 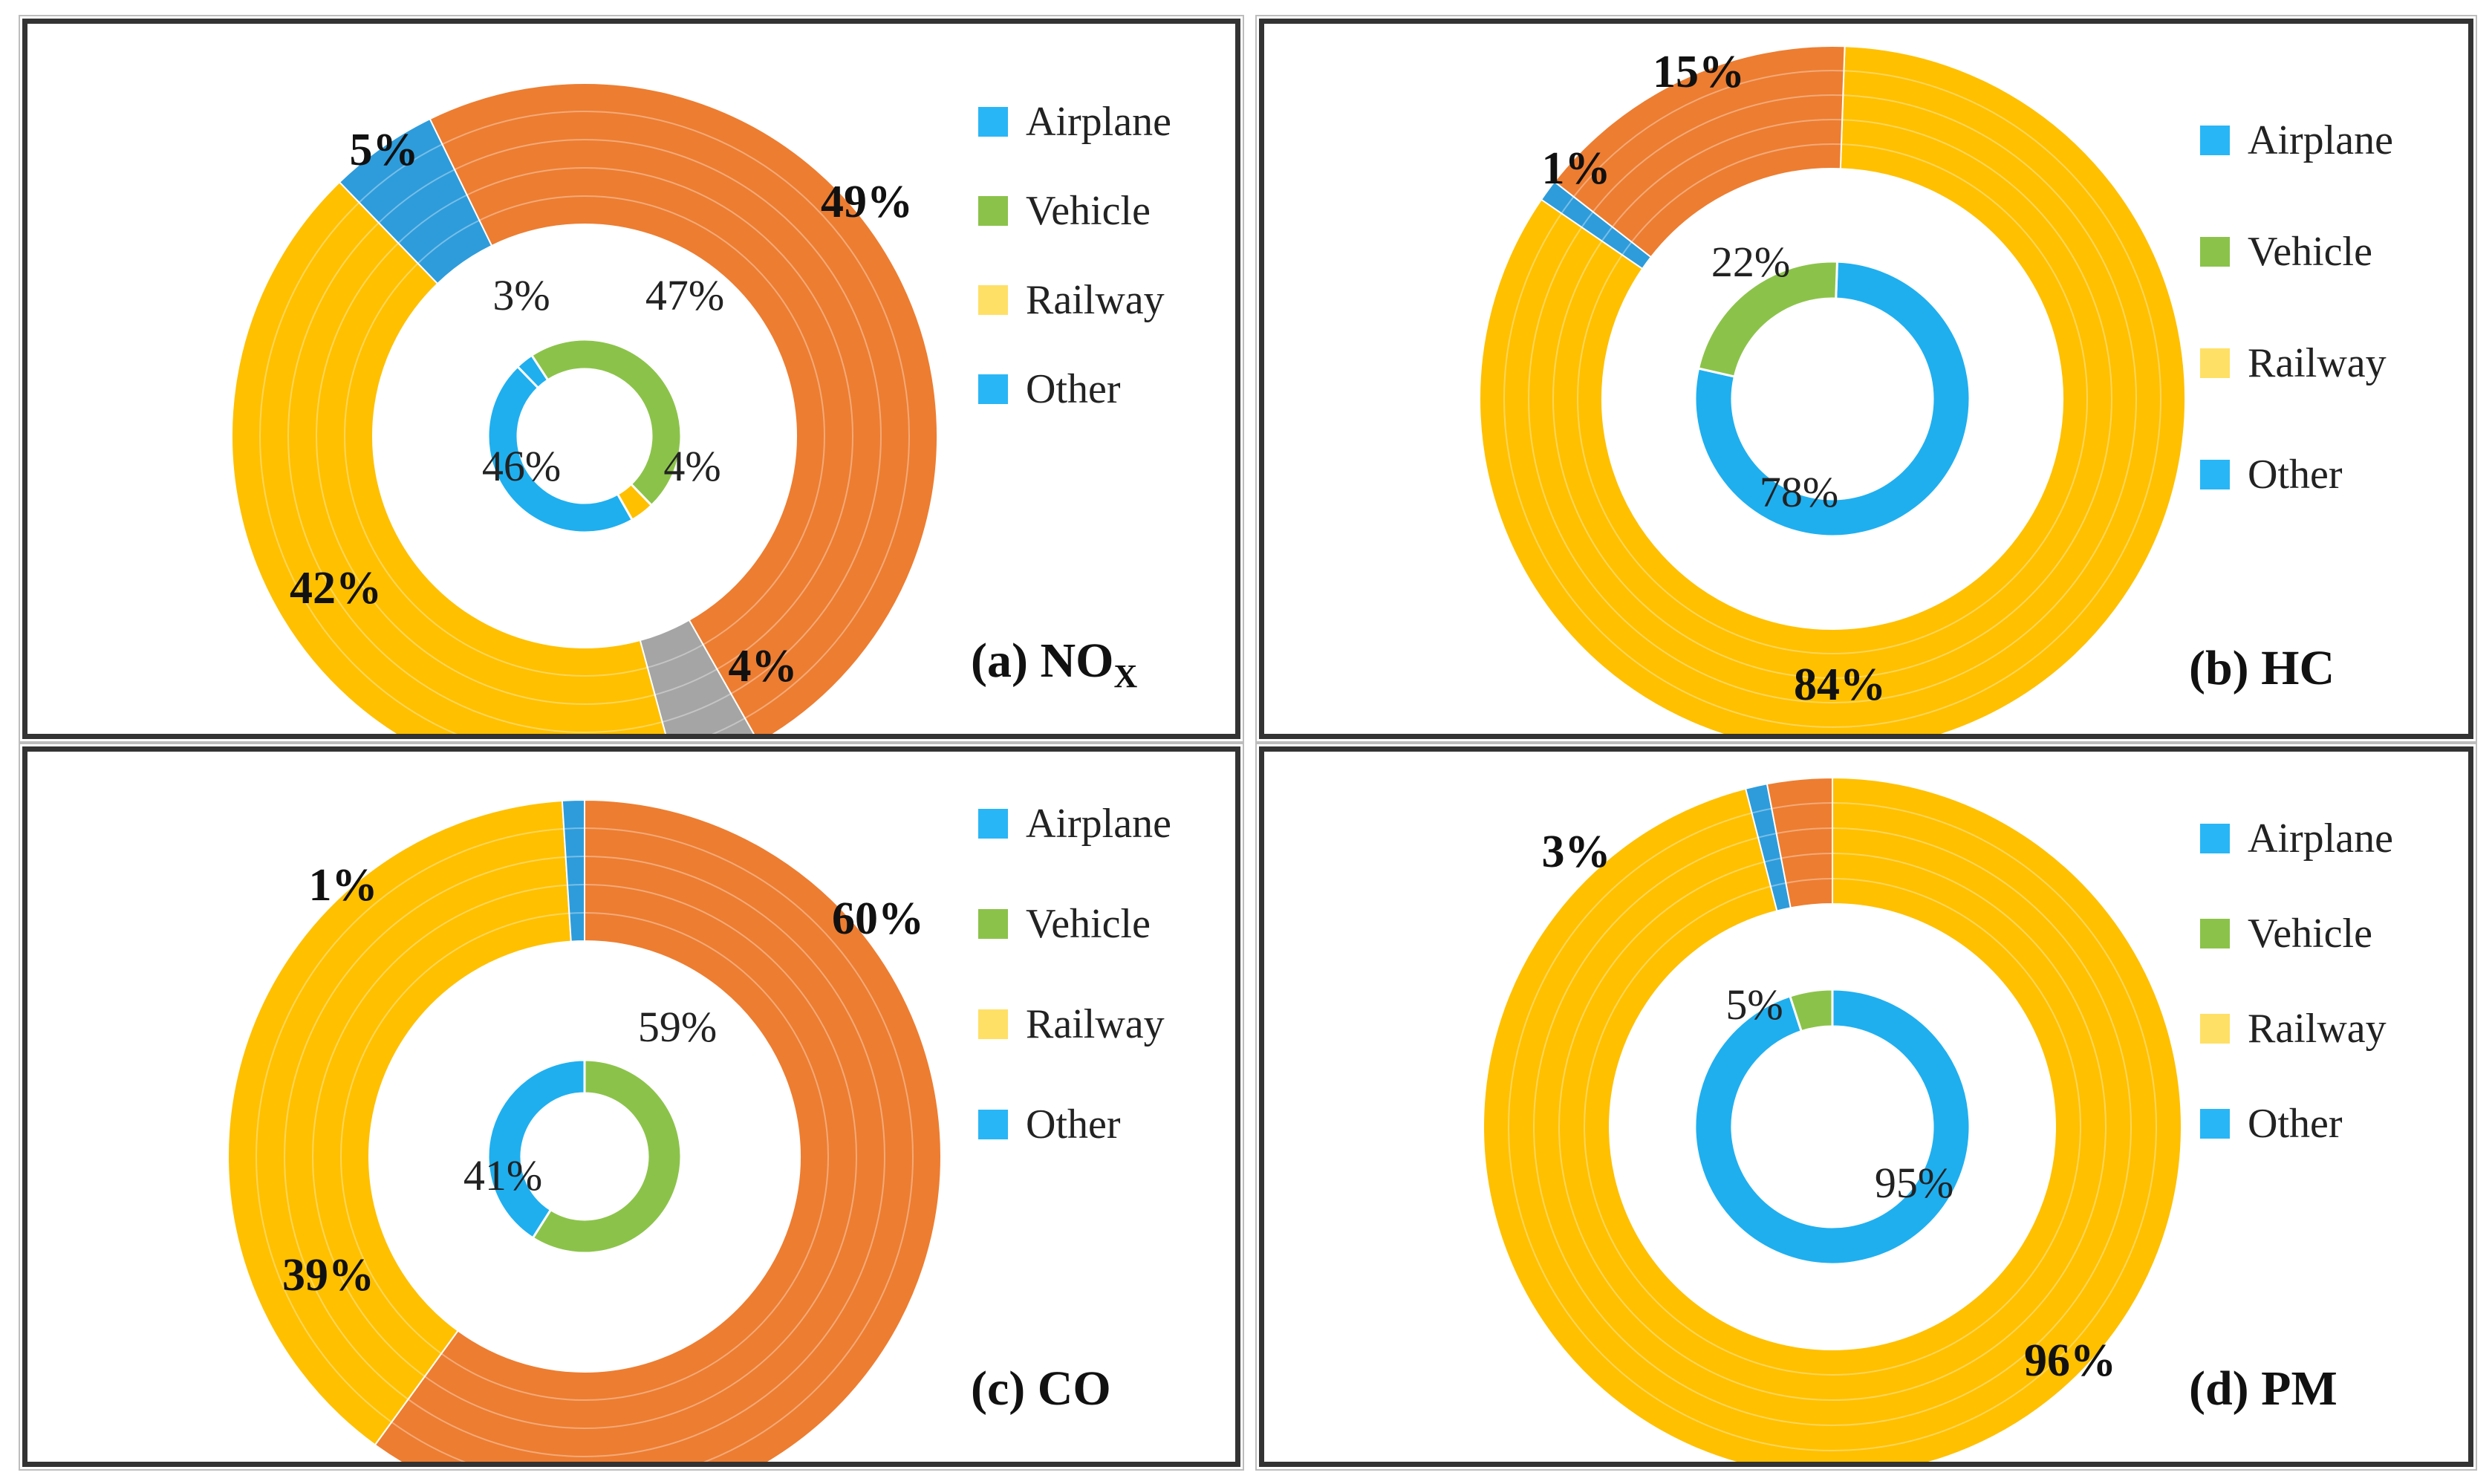 What do you see at coordinates (691, 466) in the screenshot?
I see `inner-data-label: 4%` at bounding box center [691, 466].